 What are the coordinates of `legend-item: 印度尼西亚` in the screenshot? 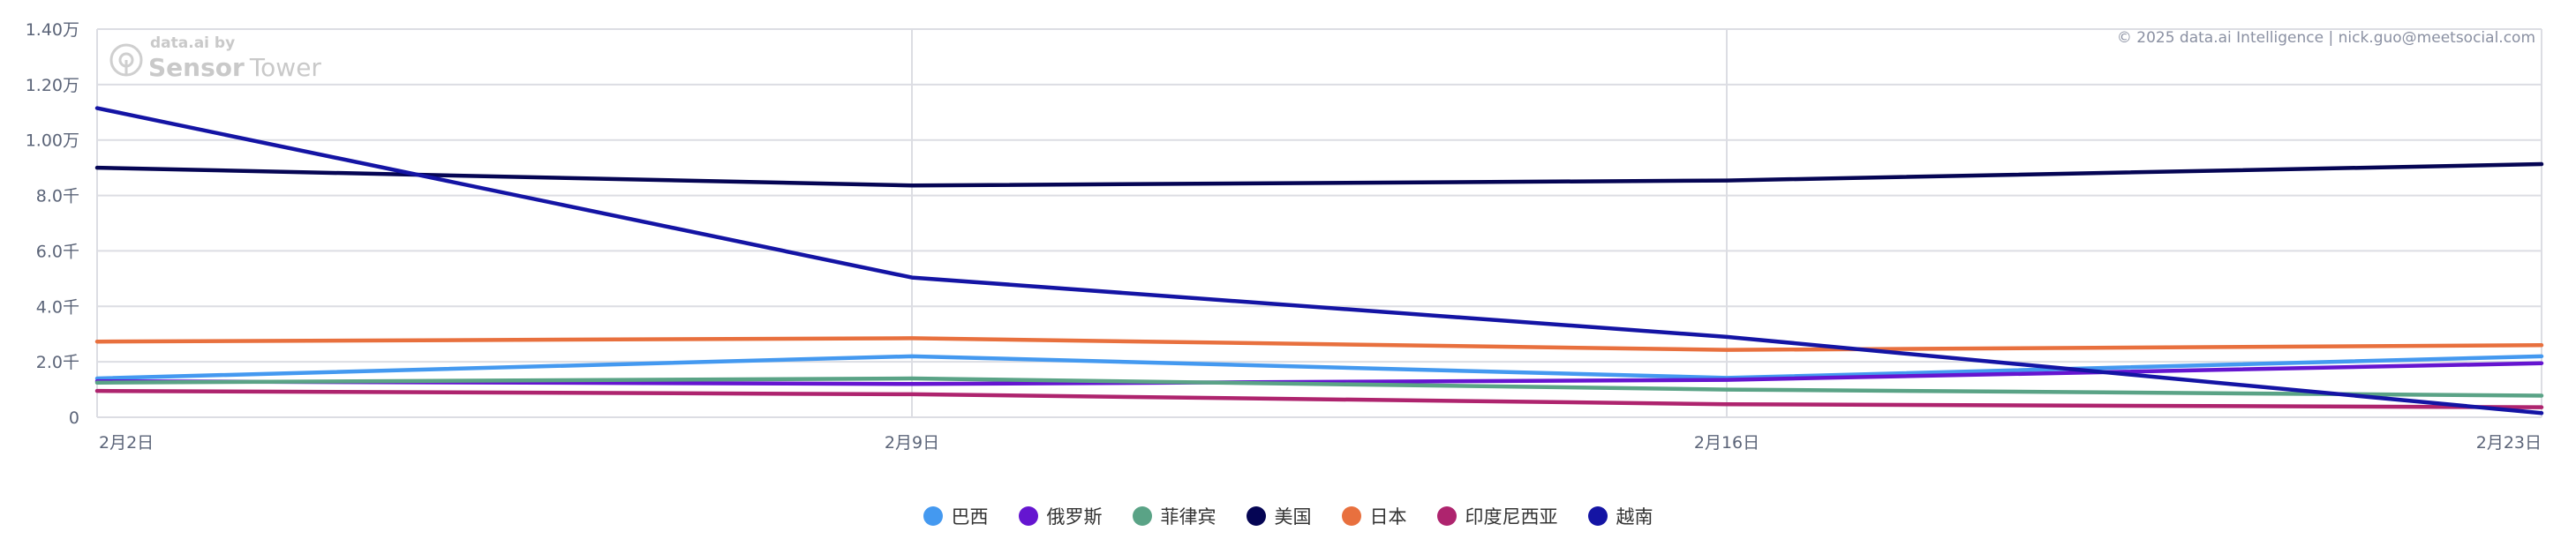 It's located at (1497, 516).